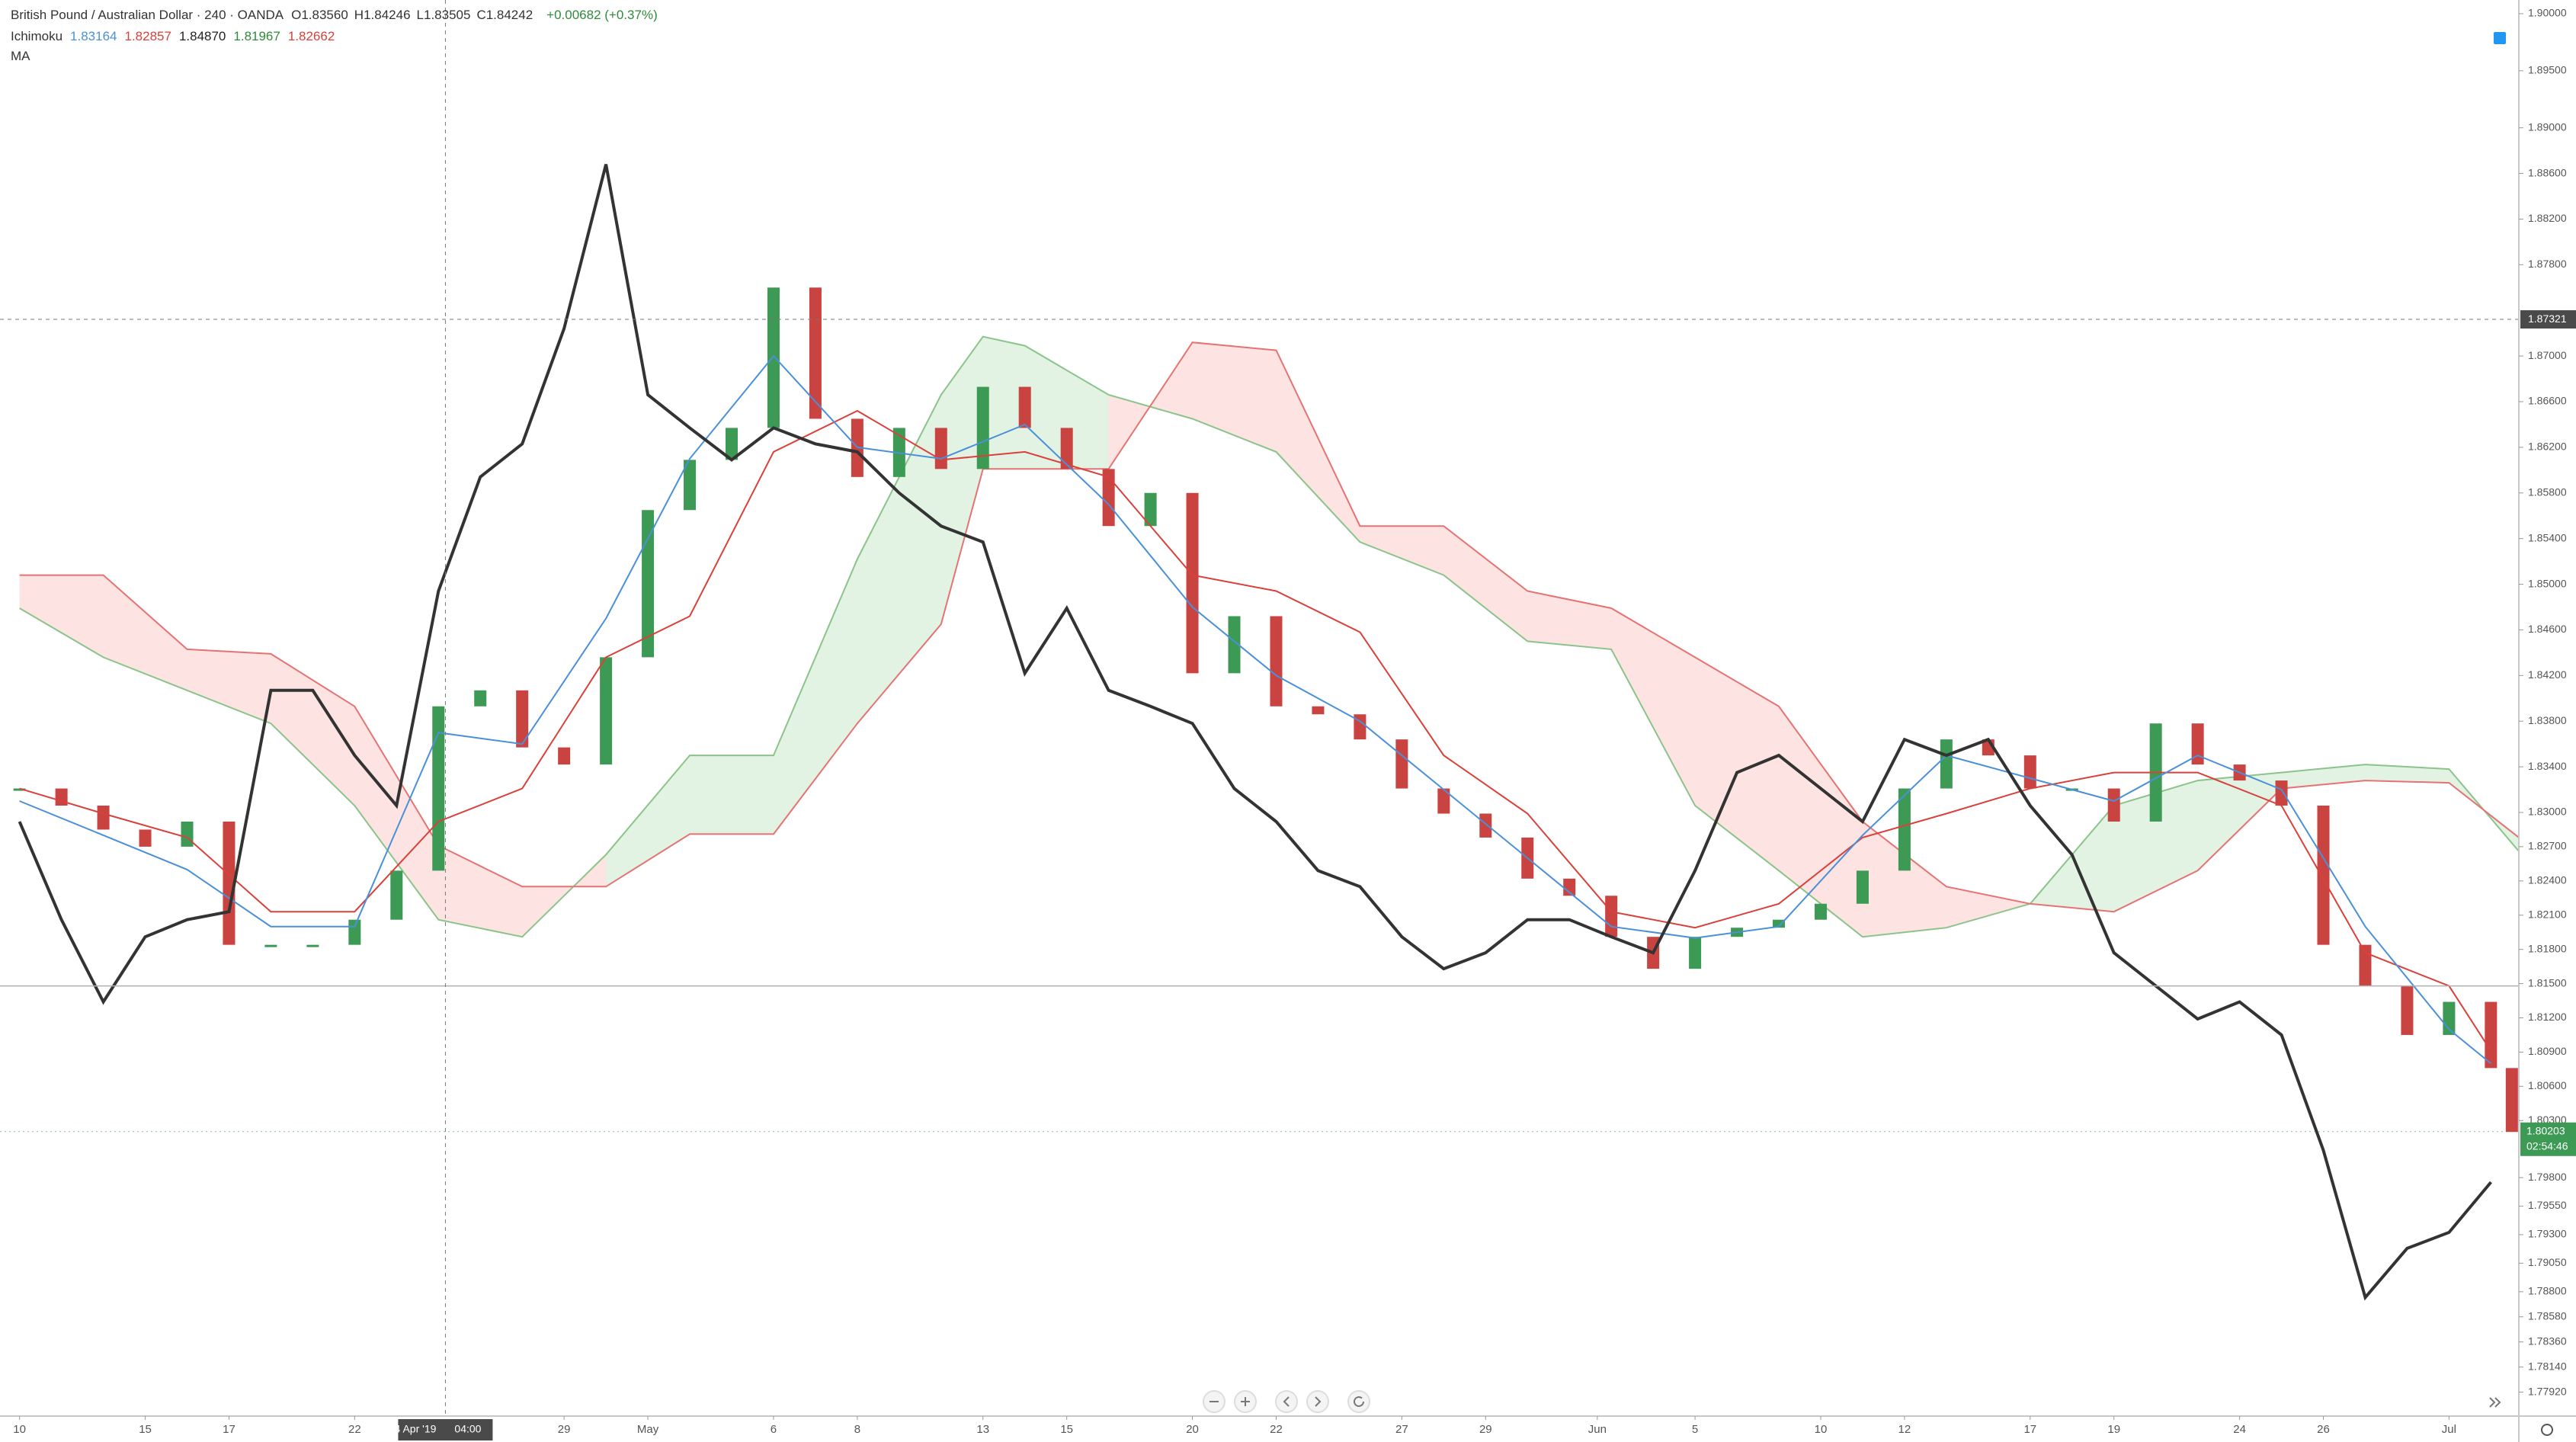 The image size is (2576, 1442). Describe the element at coordinates (2547, 846) in the screenshot. I see `y-tick-label: 1.82700` at that location.